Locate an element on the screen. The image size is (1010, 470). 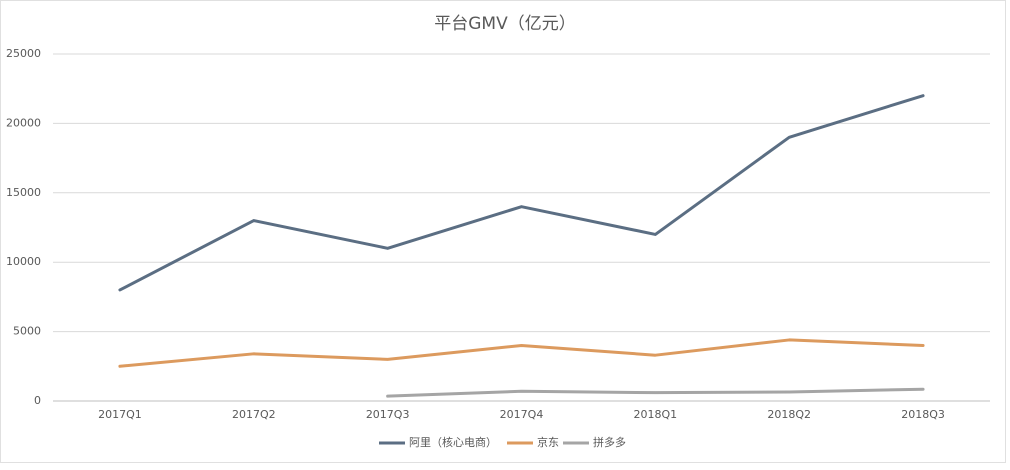
x-tick-label: 2017Q1 is located at coordinates (120, 414).